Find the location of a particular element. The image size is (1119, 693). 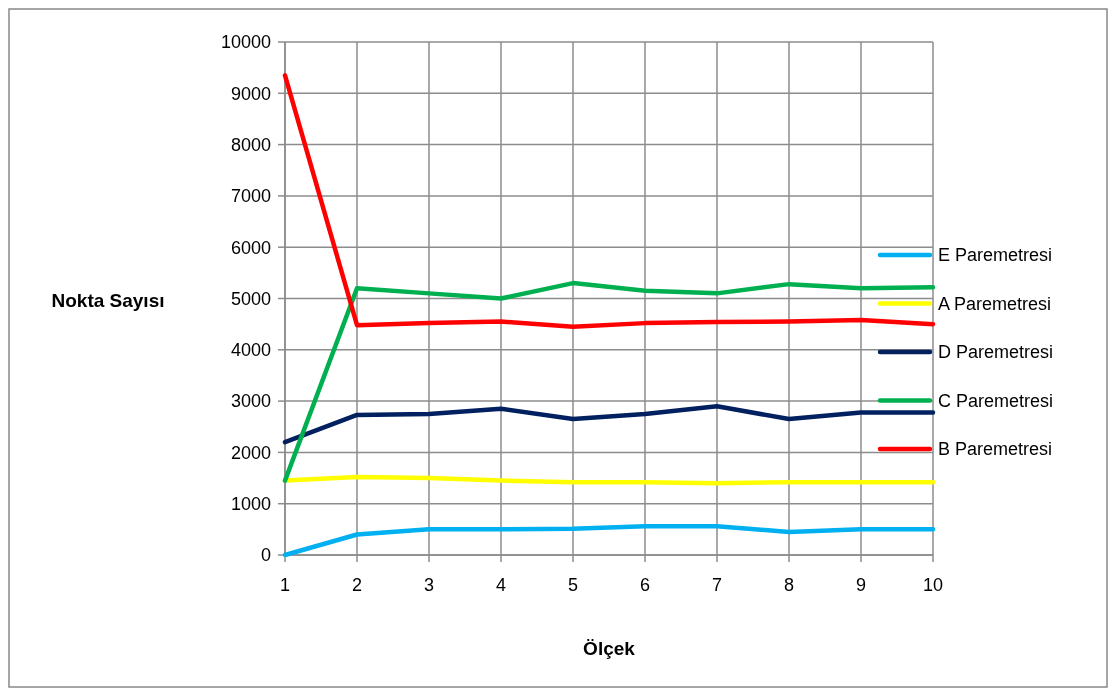

x-tick-label: 7 is located at coordinates (717, 585).